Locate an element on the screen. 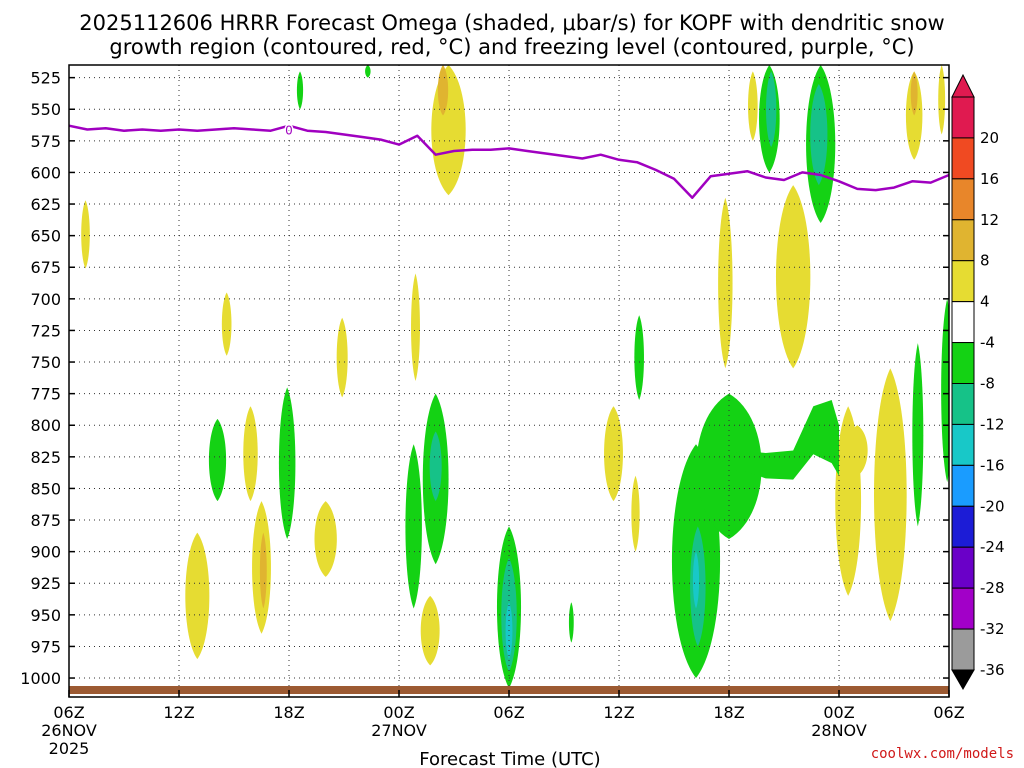 Image resolution: width=1024 pixels, height=768 pixels. contour-layer: 0 is located at coordinates (509, 160).